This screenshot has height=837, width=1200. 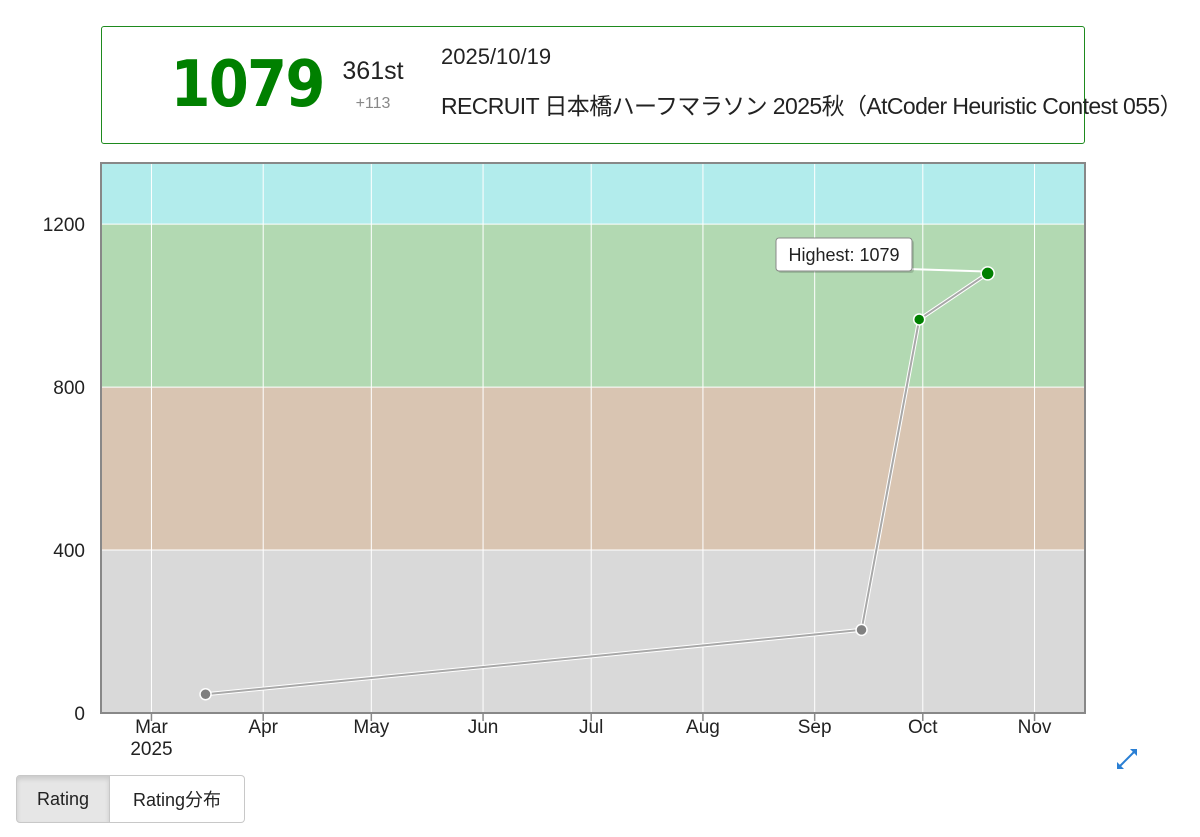 What do you see at coordinates (263, 727) in the screenshot?
I see `x-tick-label: Apr` at bounding box center [263, 727].